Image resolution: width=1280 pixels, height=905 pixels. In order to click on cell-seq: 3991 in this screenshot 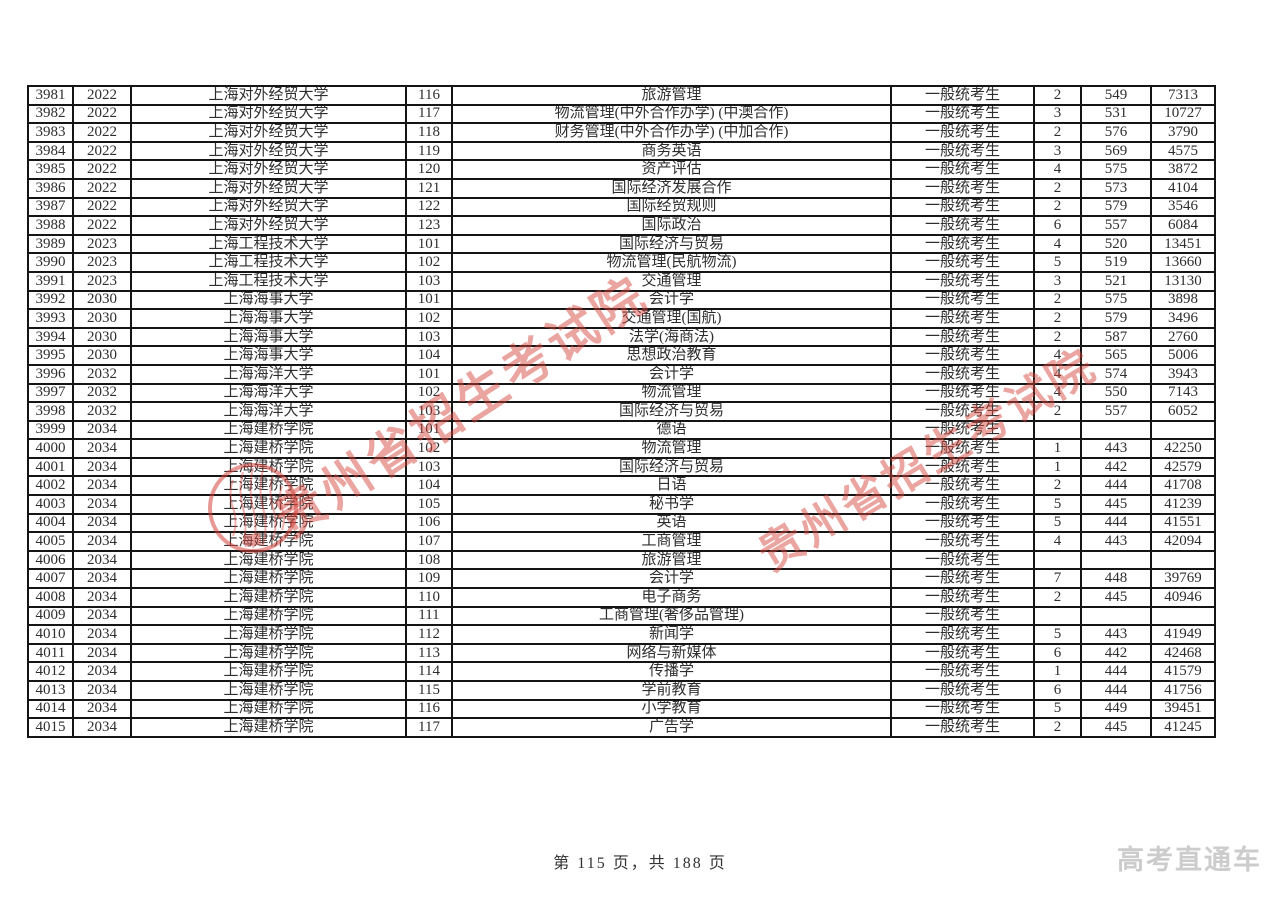, I will do `click(50, 281)`.